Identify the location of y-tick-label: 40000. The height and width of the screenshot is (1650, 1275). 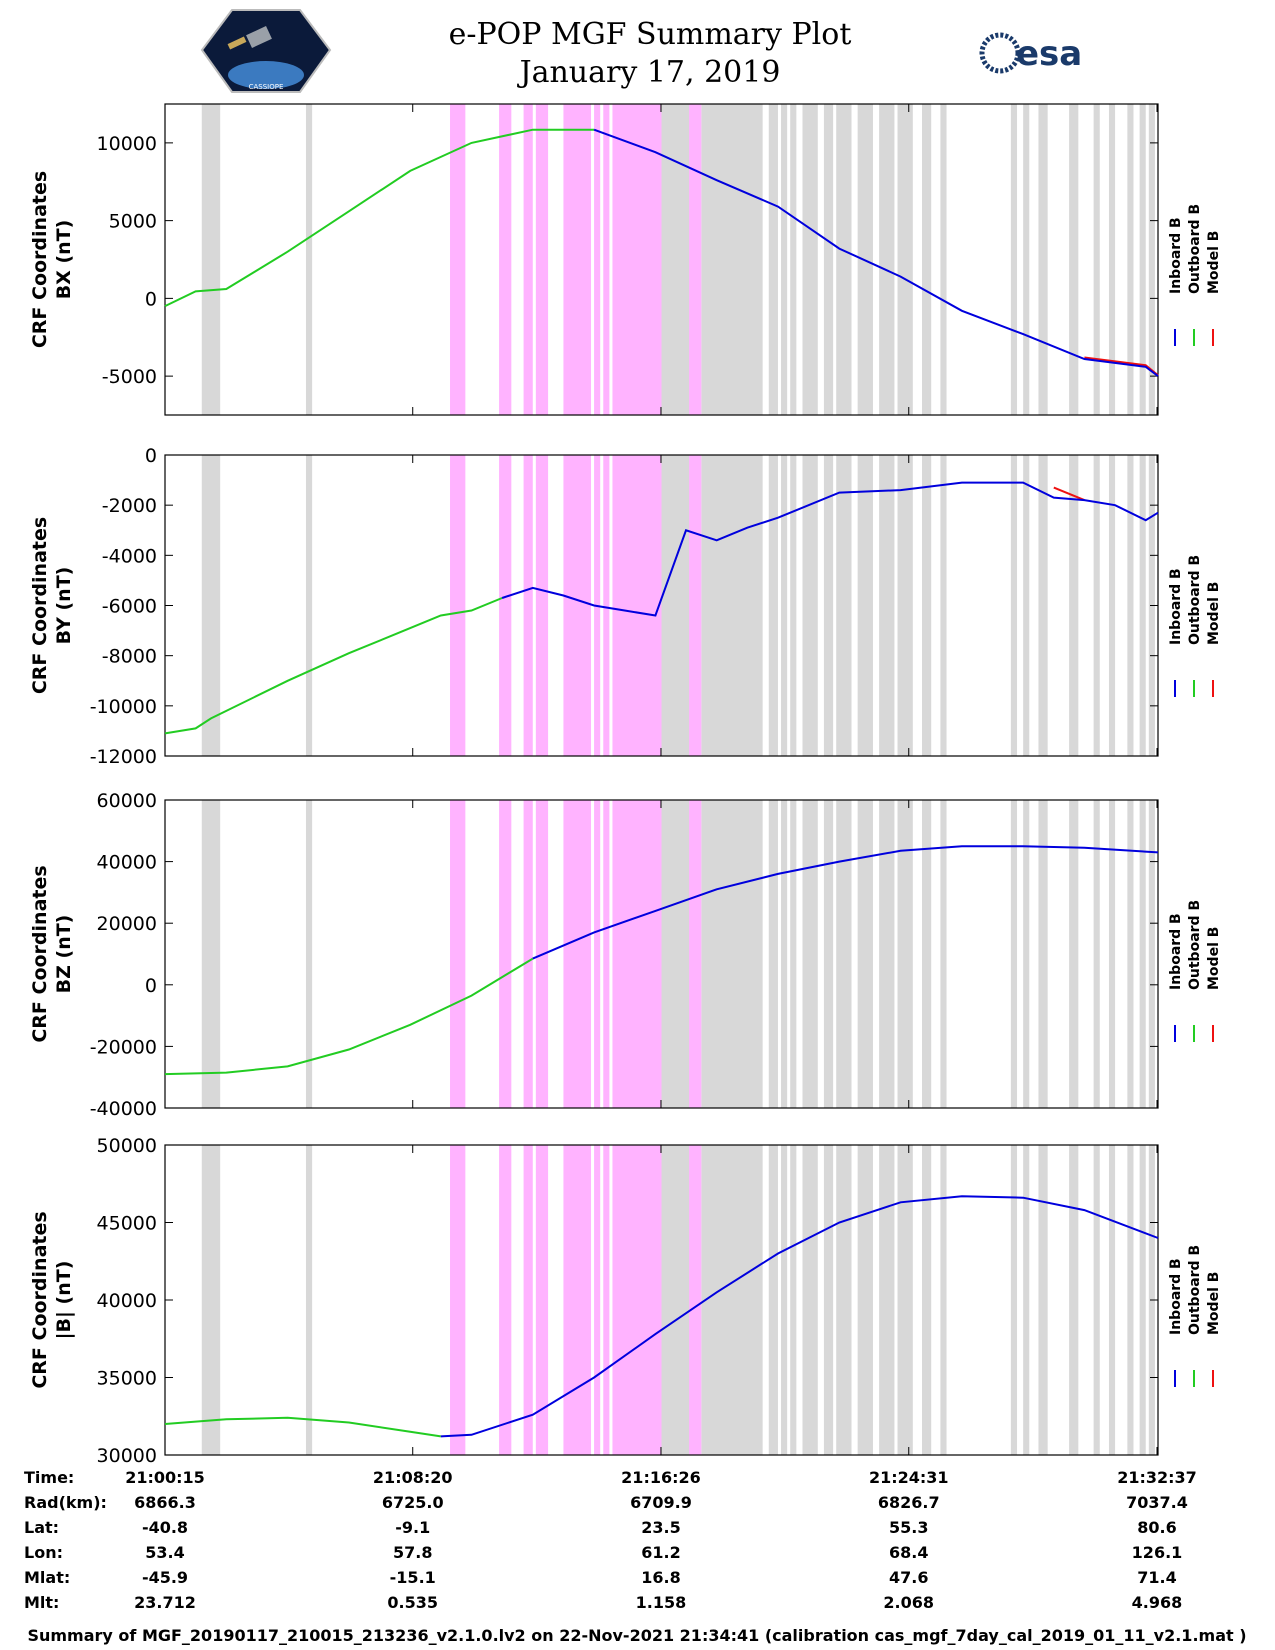
(127, 863).